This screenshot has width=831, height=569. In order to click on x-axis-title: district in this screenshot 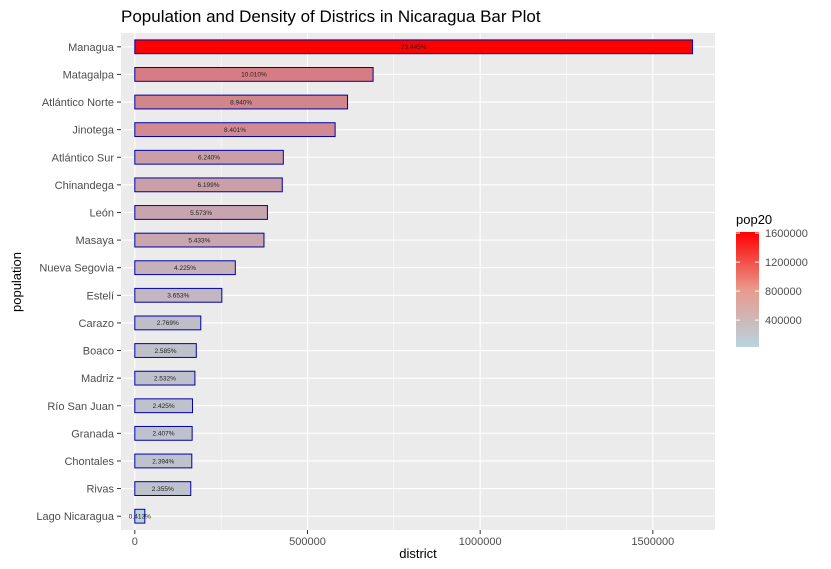, I will do `click(418, 553)`.